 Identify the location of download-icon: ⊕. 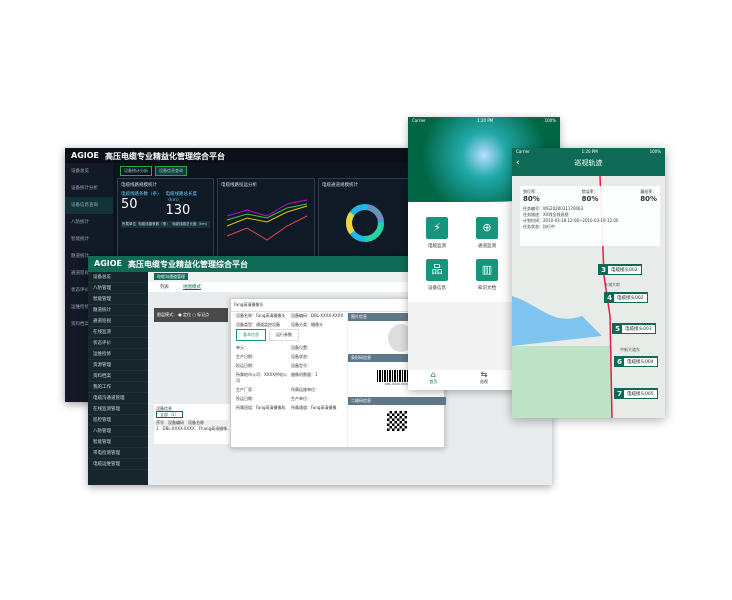
(487, 228).